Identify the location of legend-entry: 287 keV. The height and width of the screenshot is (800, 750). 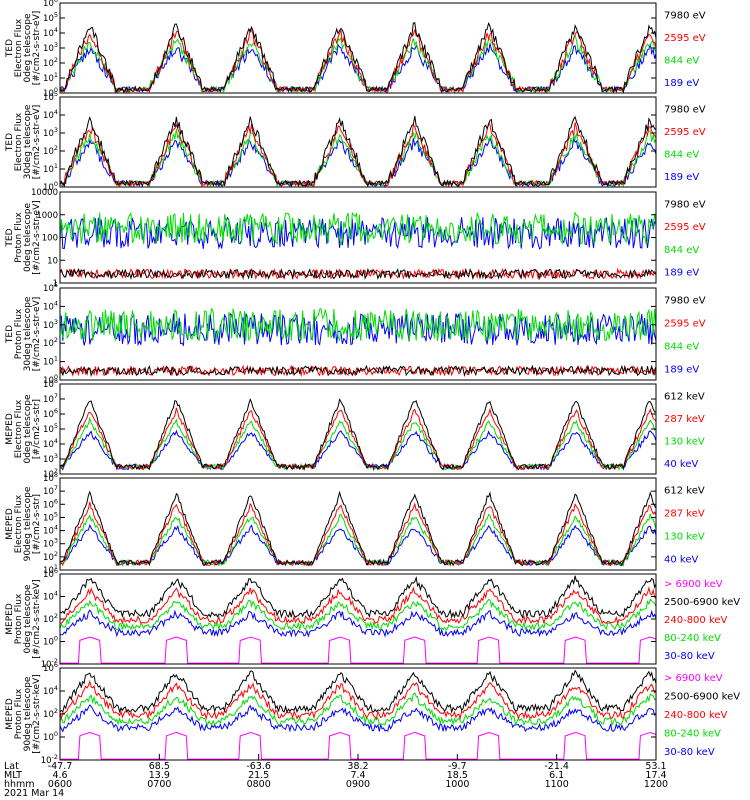
(684, 514).